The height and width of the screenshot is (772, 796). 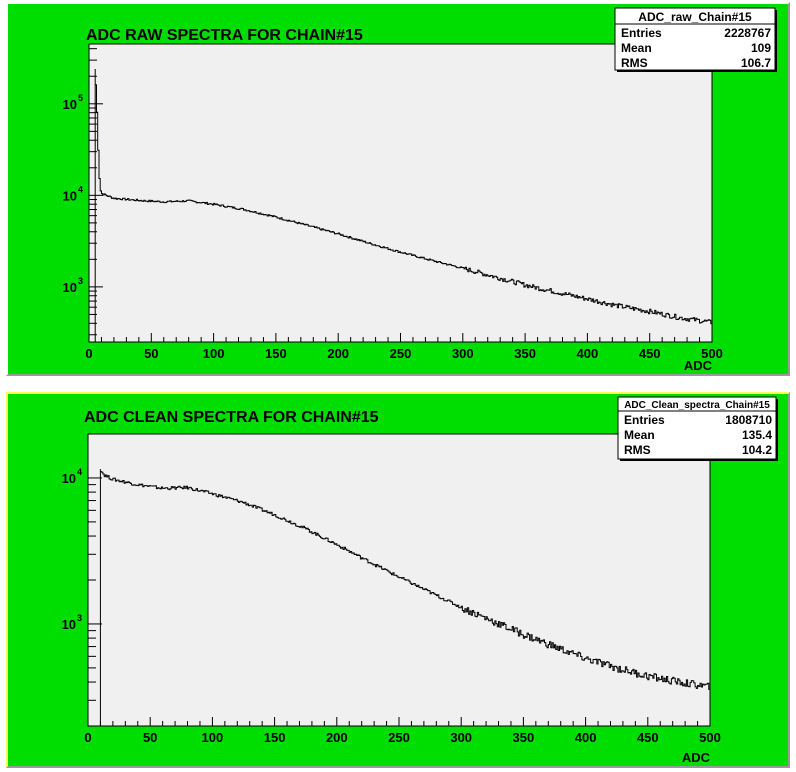 I want to click on stats-name: ADC_Clean_spectra_Chain#15, so click(x=697, y=405).